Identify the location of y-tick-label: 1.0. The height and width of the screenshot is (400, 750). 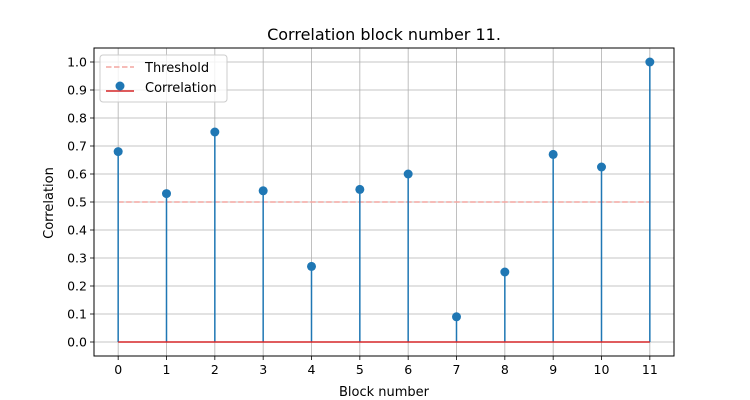
(77, 62).